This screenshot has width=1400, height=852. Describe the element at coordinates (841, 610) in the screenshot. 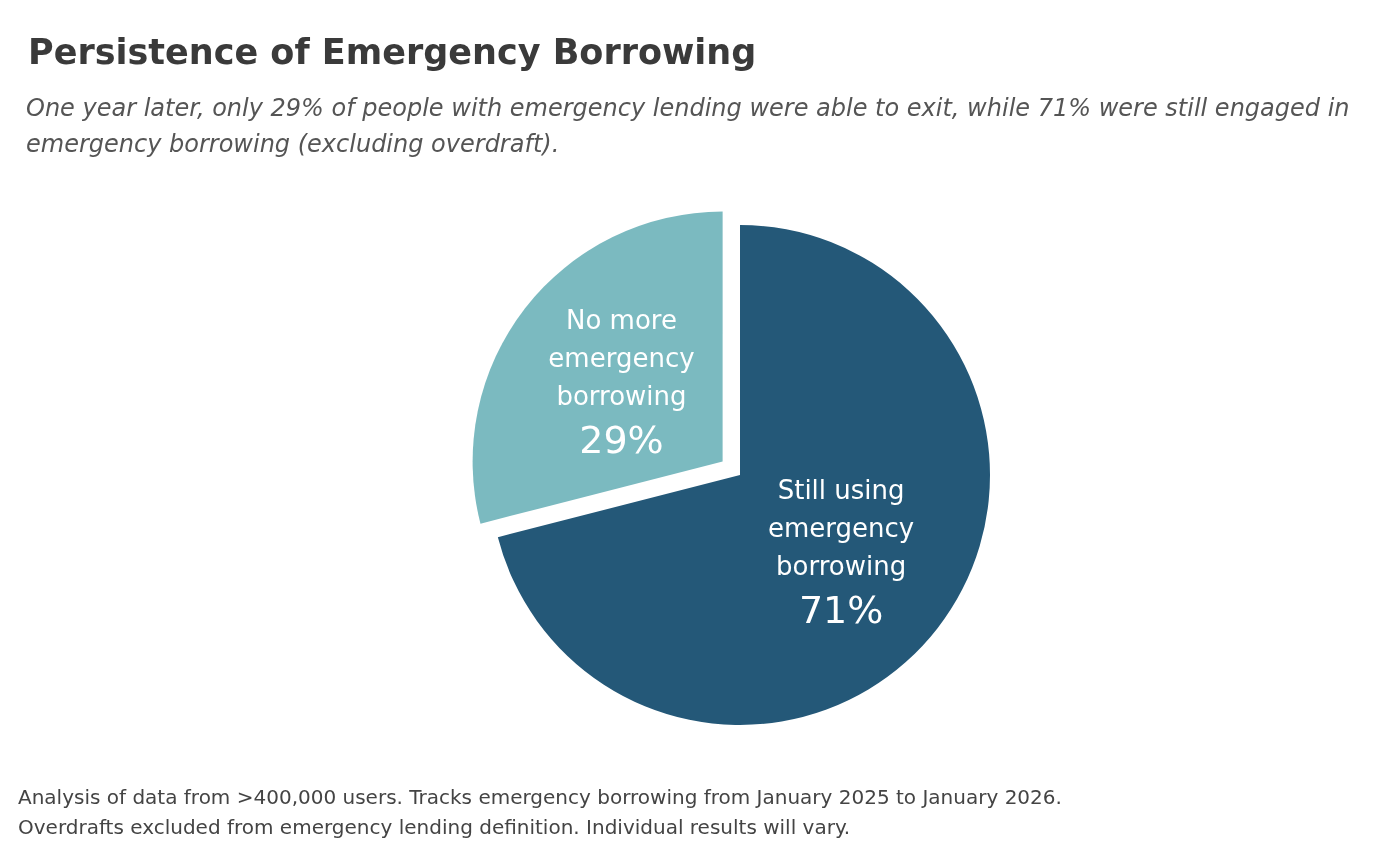

I see `data-label: 71%` at that location.